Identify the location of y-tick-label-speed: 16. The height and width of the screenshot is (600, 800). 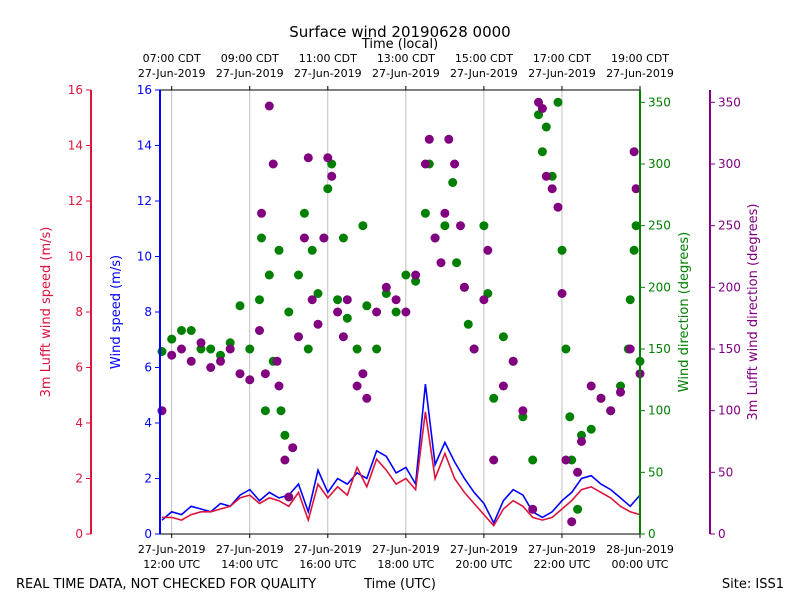
(144, 90).